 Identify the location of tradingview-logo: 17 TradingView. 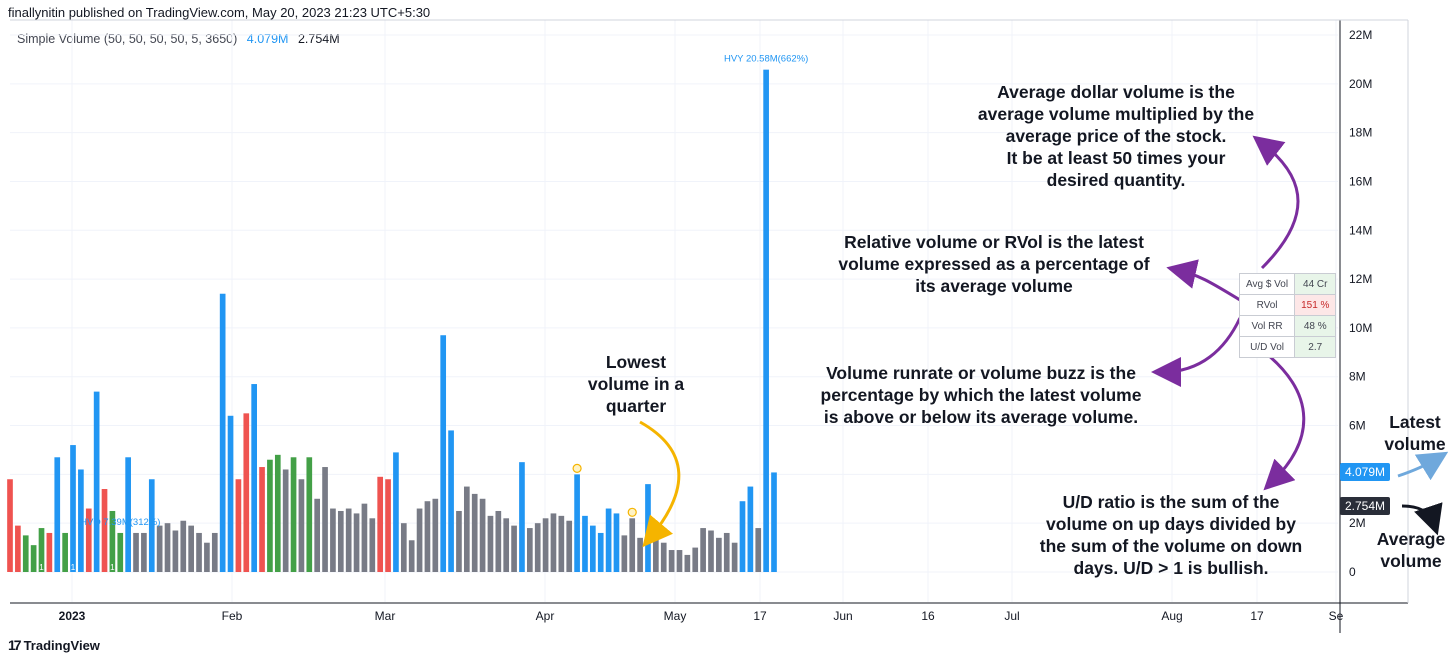
(54, 645).